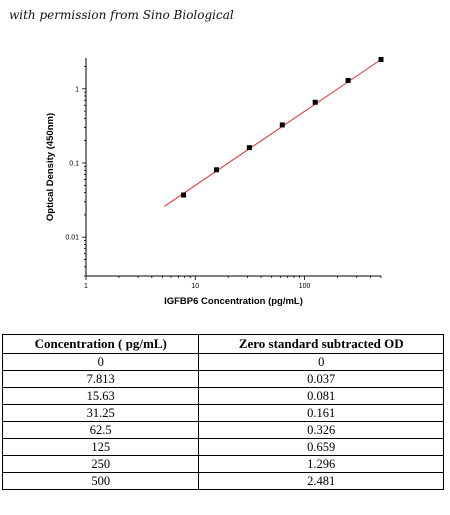  What do you see at coordinates (100, 464) in the screenshot?
I see `cell-concentration: 250` at bounding box center [100, 464].